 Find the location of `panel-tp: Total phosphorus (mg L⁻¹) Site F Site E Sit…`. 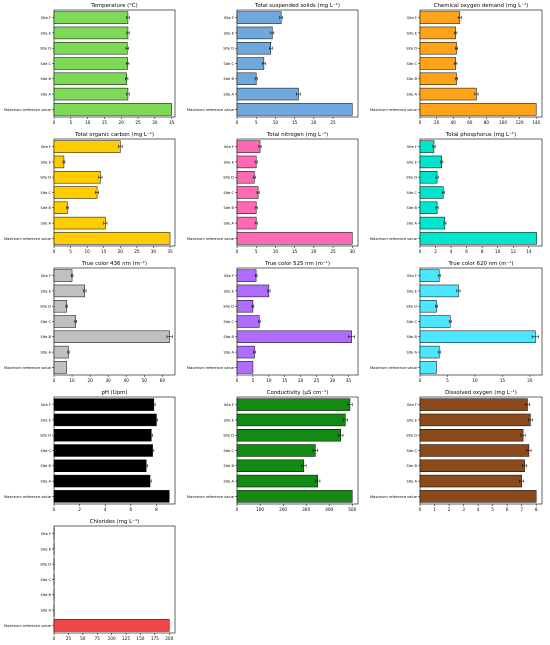

panel-tp: Total phosphorus (mg L⁻¹) Site F Site E Sit… is located at coordinates (456, 192).